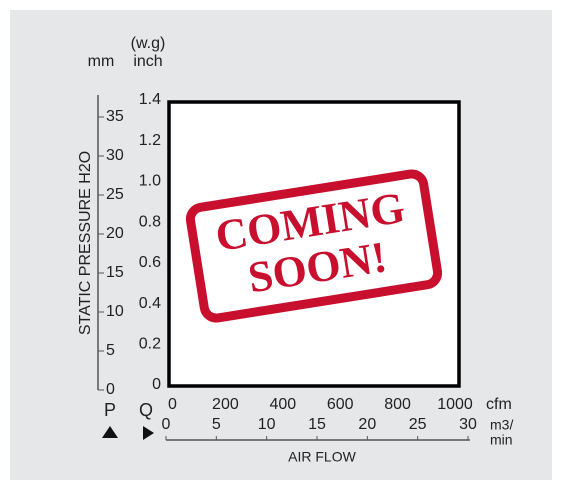 This screenshot has height=494, width=562. What do you see at coordinates (501, 440) in the screenshot?
I see `x2-unit: min` at bounding box center [501, 440].